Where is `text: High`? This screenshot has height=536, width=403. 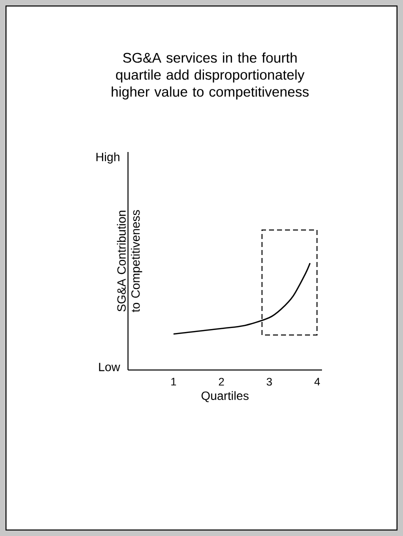 text: High is located at coordinates (108, 158).